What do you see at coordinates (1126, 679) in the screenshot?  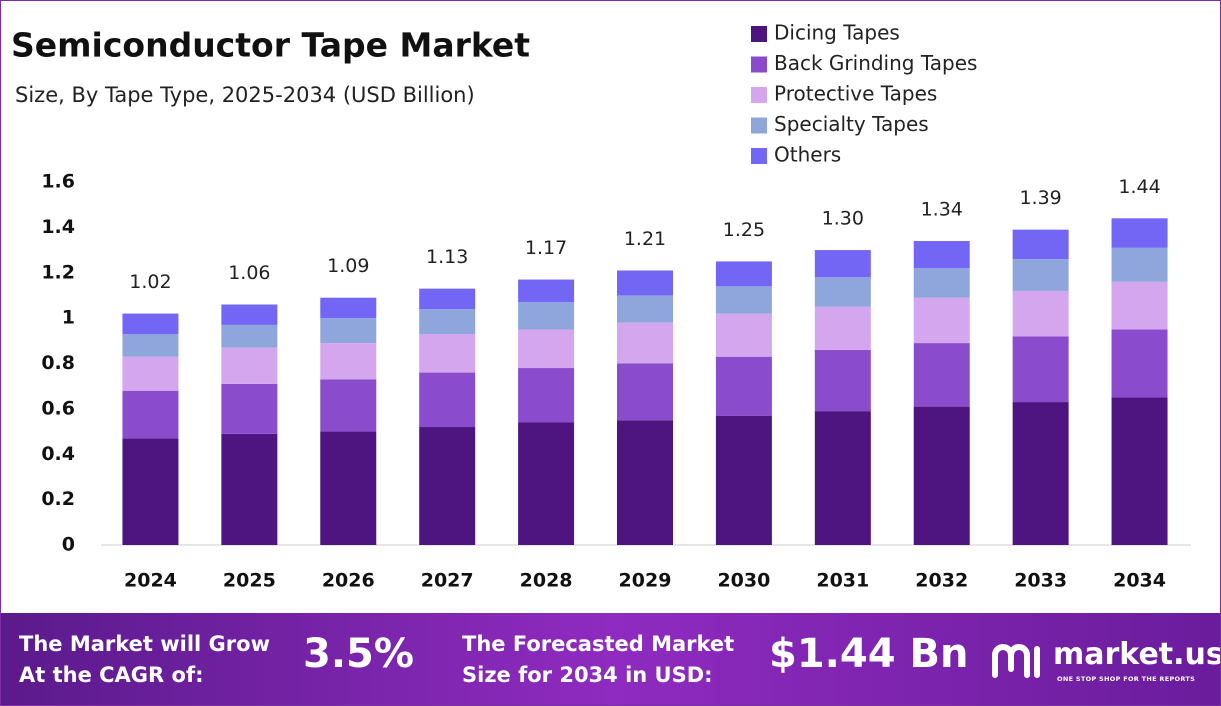 I see `tagline: ONE STOP SHOP FOR THE REPORTS` at bounding box center [1126, 679].